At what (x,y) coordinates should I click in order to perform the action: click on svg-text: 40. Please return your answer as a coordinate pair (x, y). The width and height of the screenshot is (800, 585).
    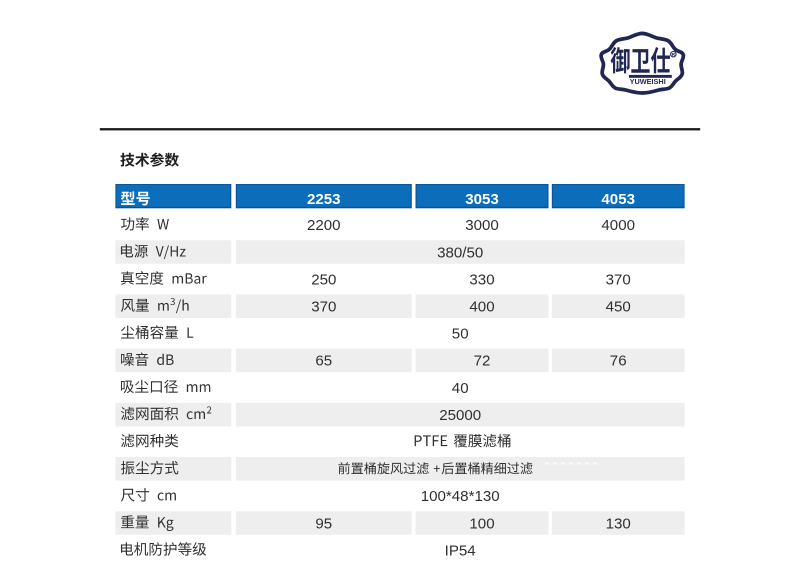
    Looking at the image, I should click on (460, 388).